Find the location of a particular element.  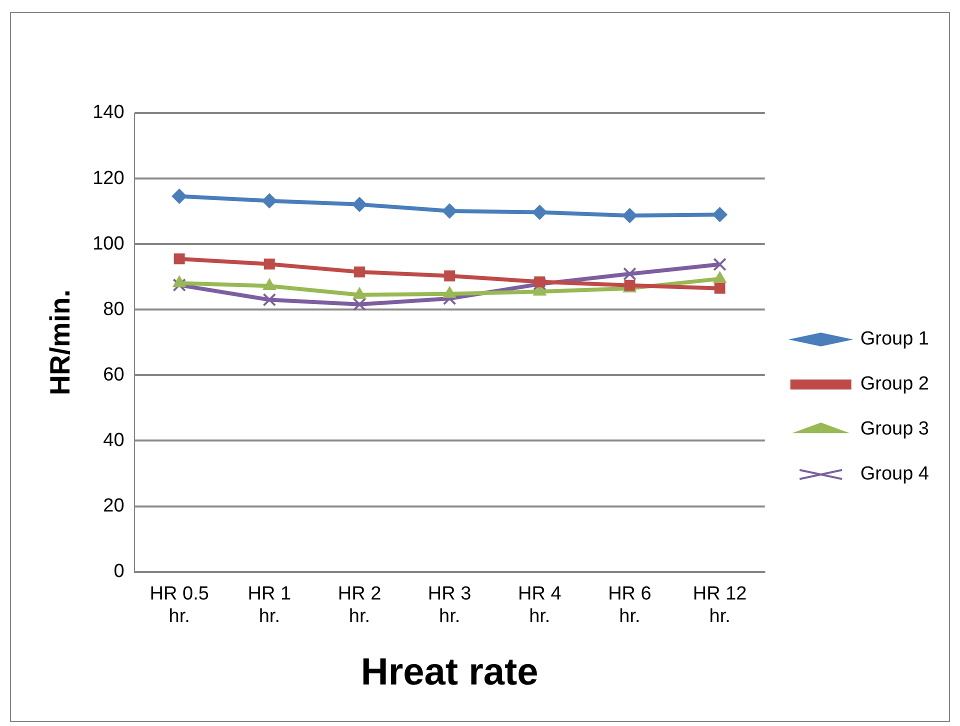

x-tick-label: HR 0.5 hr. is located at coordinates (179, 605).